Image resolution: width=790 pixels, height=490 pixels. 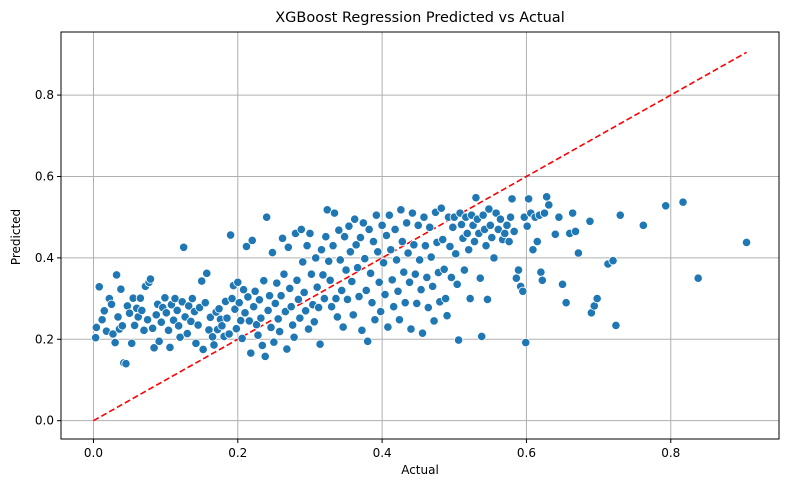 What do you see at coordinates (48, 258) in the screenshot?
I see `y-axis-ticks: 0.0 0.2 0.4 0.6 0.8` at bounding box center [48, 258].